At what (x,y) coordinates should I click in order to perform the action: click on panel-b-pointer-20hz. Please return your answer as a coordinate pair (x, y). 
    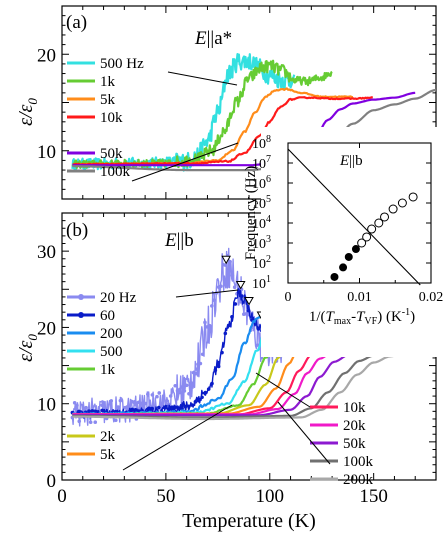
    Looking at the image, I should click on (207, 293).